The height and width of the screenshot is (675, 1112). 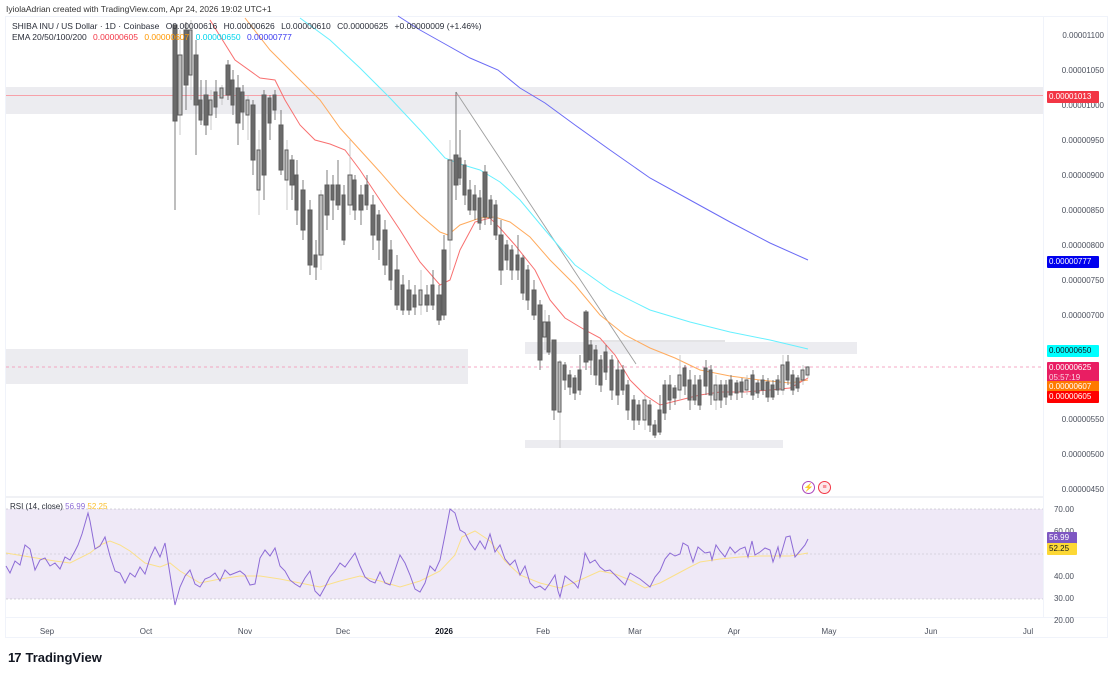 I want to click on flash-event-icon: ⚡, so click(x=808, y=487).